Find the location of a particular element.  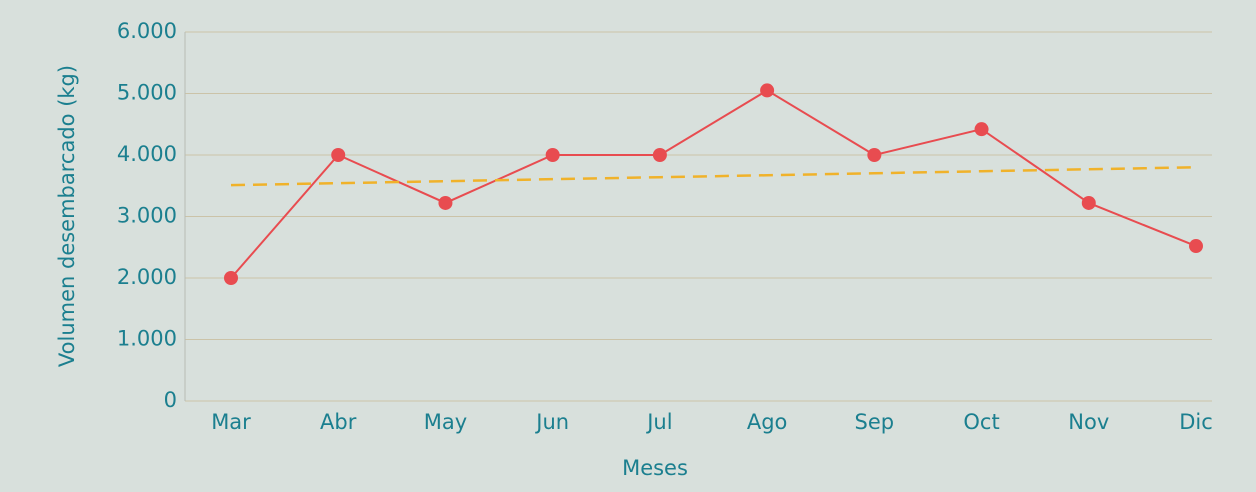

x-tick-label: Abr is located at coordinates (338, 422).